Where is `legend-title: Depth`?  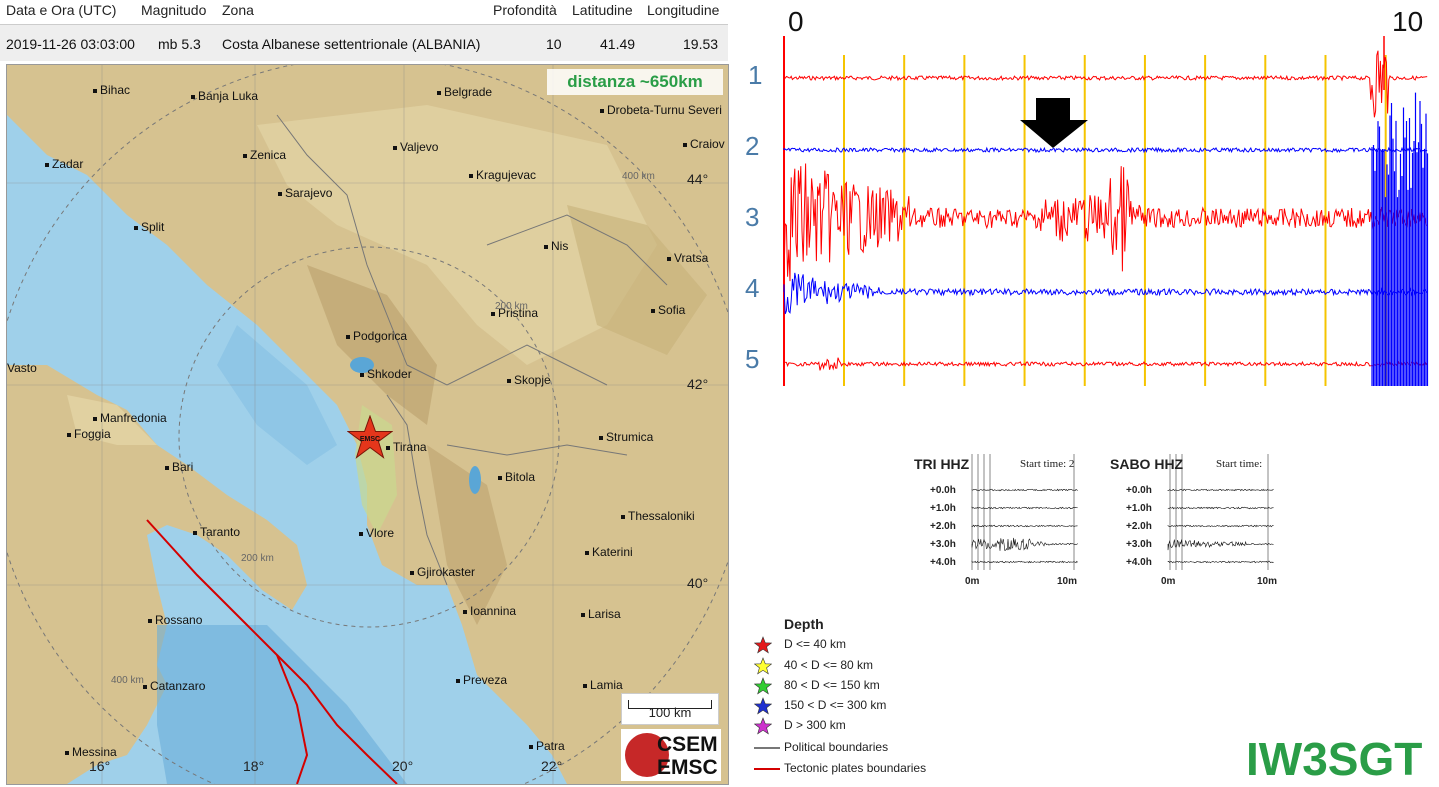 legend-title: Depth is located at coordinates (804, 624).